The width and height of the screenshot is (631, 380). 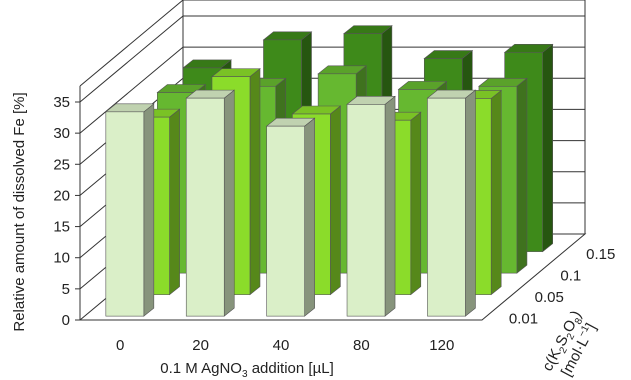 What do you see at coordinates (569, 343) in the screenshot?
I see `depth-axis-title: c(K2S2O8) [mol·L−1]` at bounding box center [569, 343].